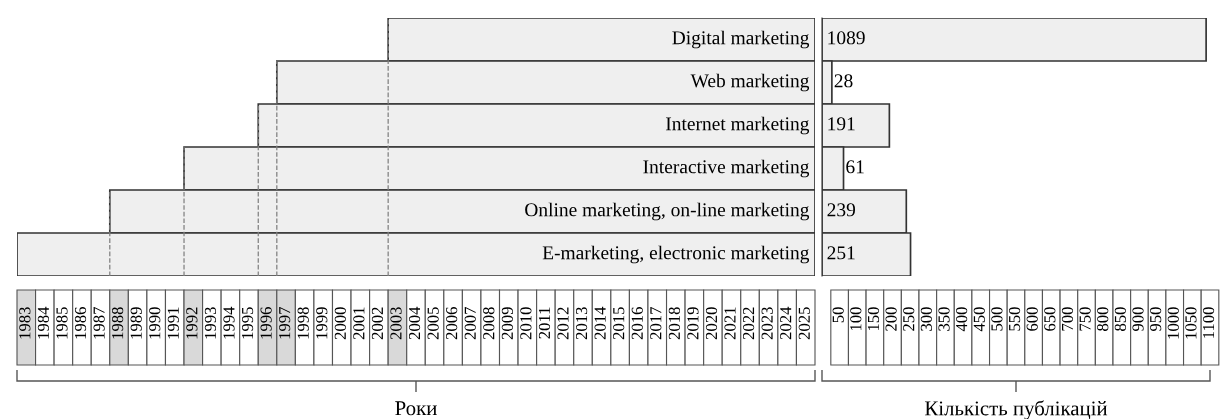 This screenshot has width=1229, height=419. Describe the element at coordinates (1103, 319) in the screenshot. I see `x-tick-label: 800` at that location.